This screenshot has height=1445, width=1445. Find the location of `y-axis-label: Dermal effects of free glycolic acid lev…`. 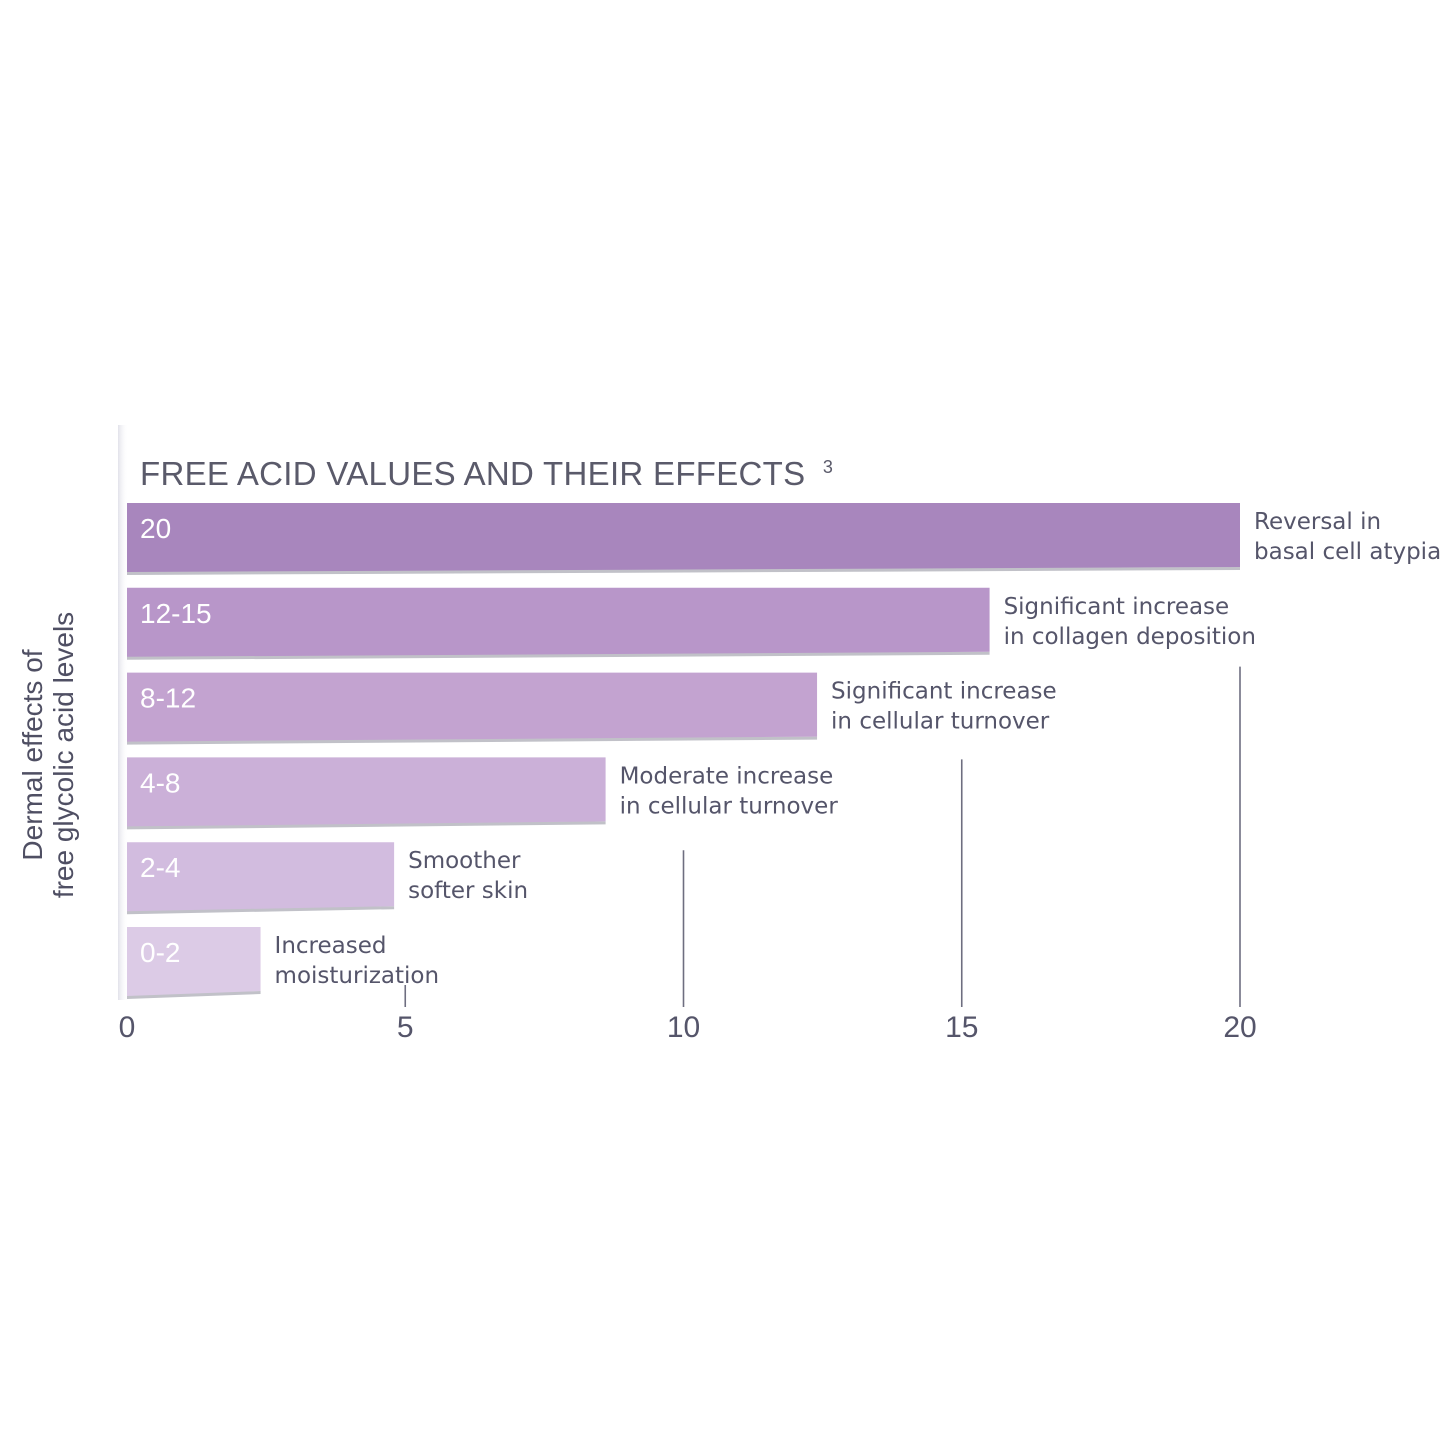

y-axis-label: Dermal effects of free glycolic acid lev… is located at coordinates (48, 755).